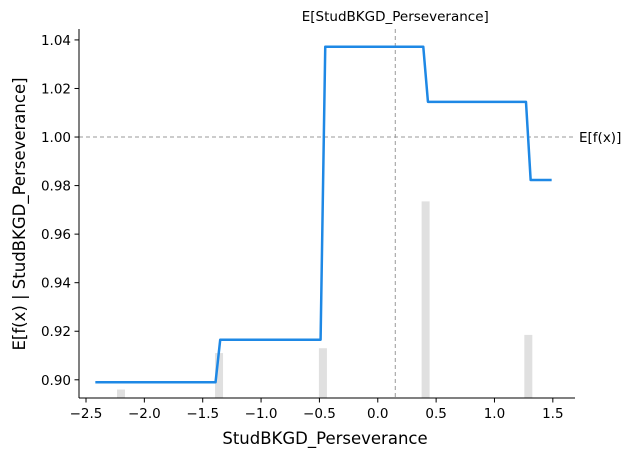 The image size is (636, 459). I want to click on expected-feature-label: E[StudBKGD_Perseverance], so click(395, 17).